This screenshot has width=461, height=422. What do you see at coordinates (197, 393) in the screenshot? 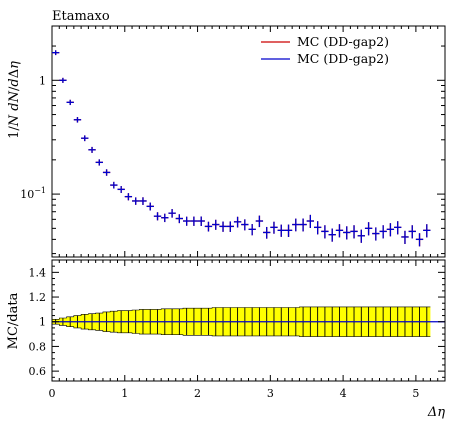
I see `x-tick-label: 2` at bounding box center [197, 393].